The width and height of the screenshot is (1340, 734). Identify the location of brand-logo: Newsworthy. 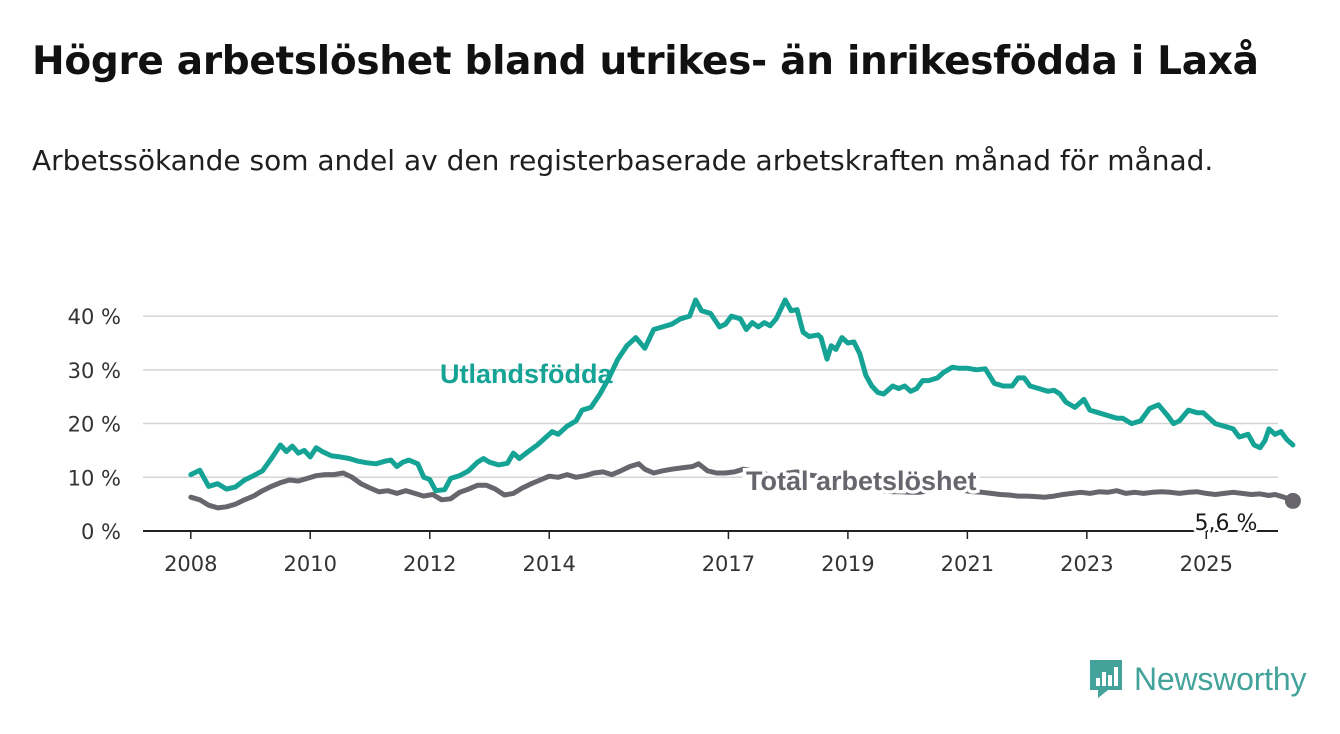
(1197, 679).